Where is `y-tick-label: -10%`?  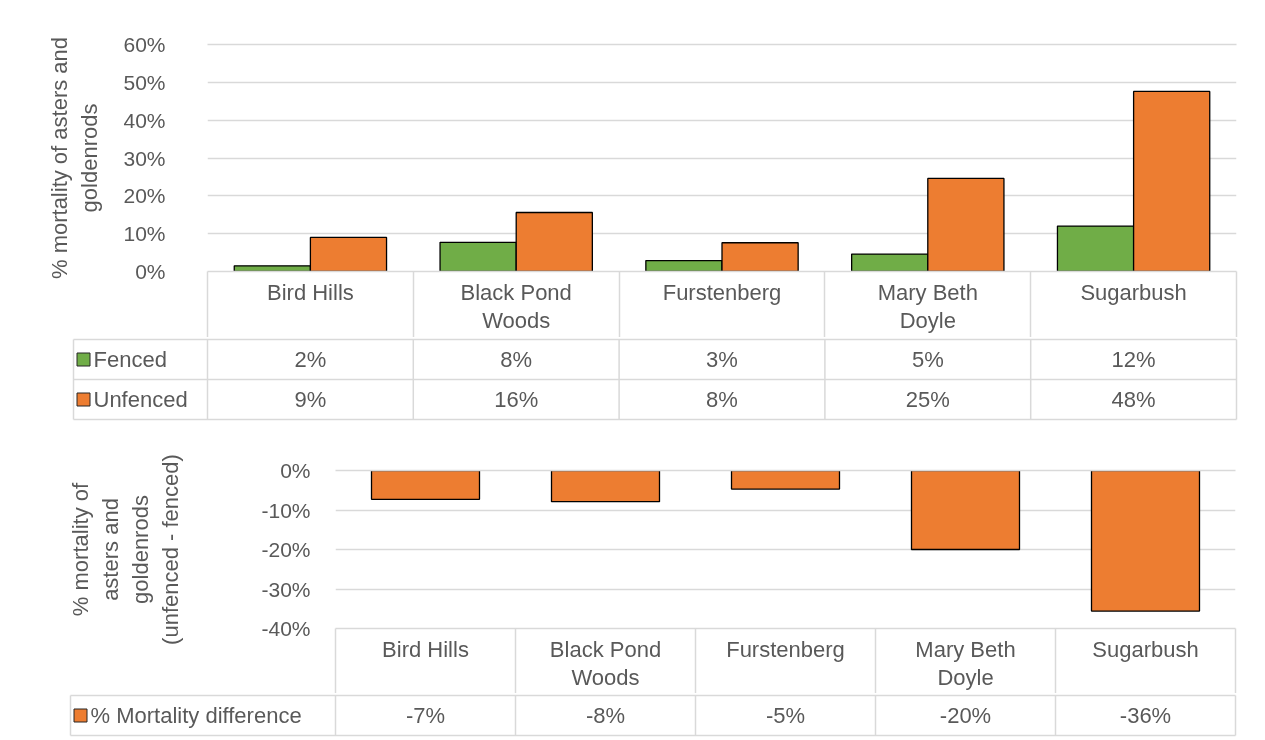
y-tick-label: -10% is located at coordinates (286, 510).